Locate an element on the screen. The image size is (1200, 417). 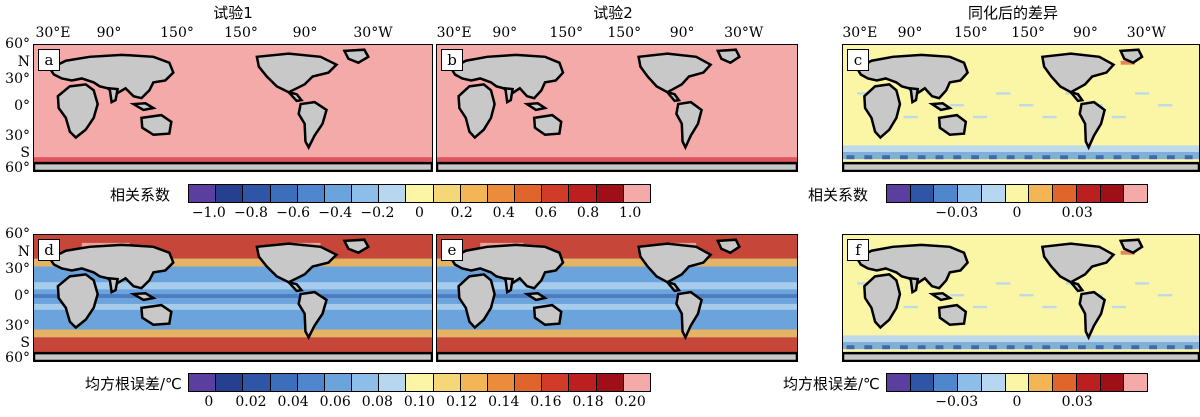
lat-label: 0° is located at coordinates (22, 296).